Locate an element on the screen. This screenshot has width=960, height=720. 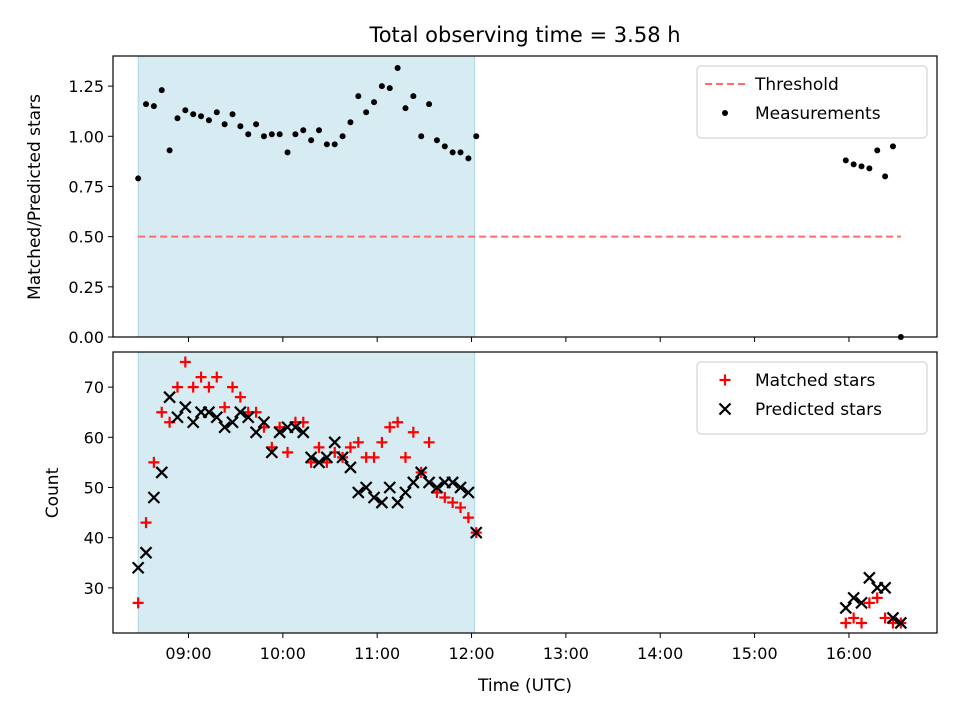
y-tick-label: 1.00 is located at coordinates (86, 136).